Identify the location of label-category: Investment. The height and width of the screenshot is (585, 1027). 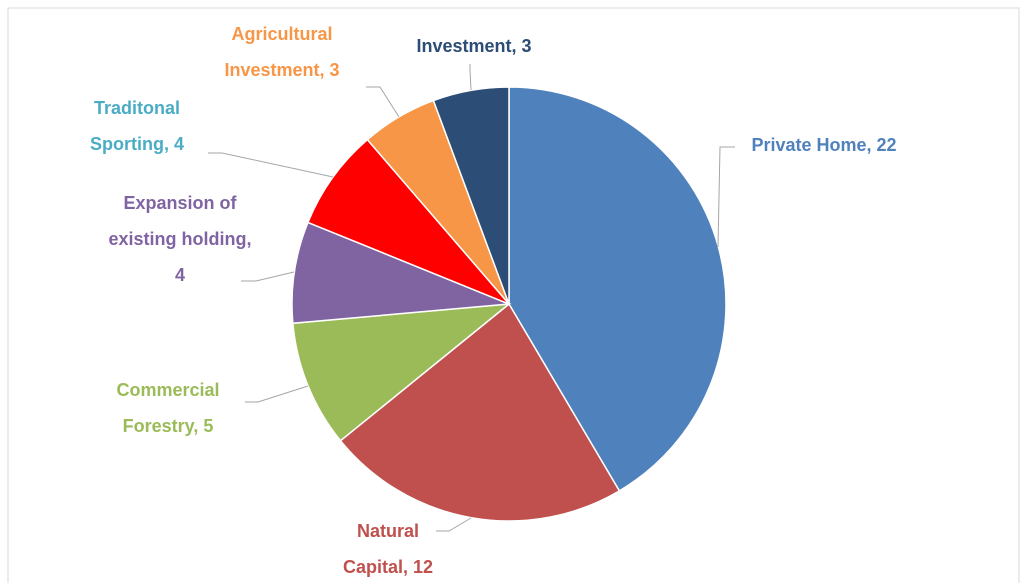
(464, 46).